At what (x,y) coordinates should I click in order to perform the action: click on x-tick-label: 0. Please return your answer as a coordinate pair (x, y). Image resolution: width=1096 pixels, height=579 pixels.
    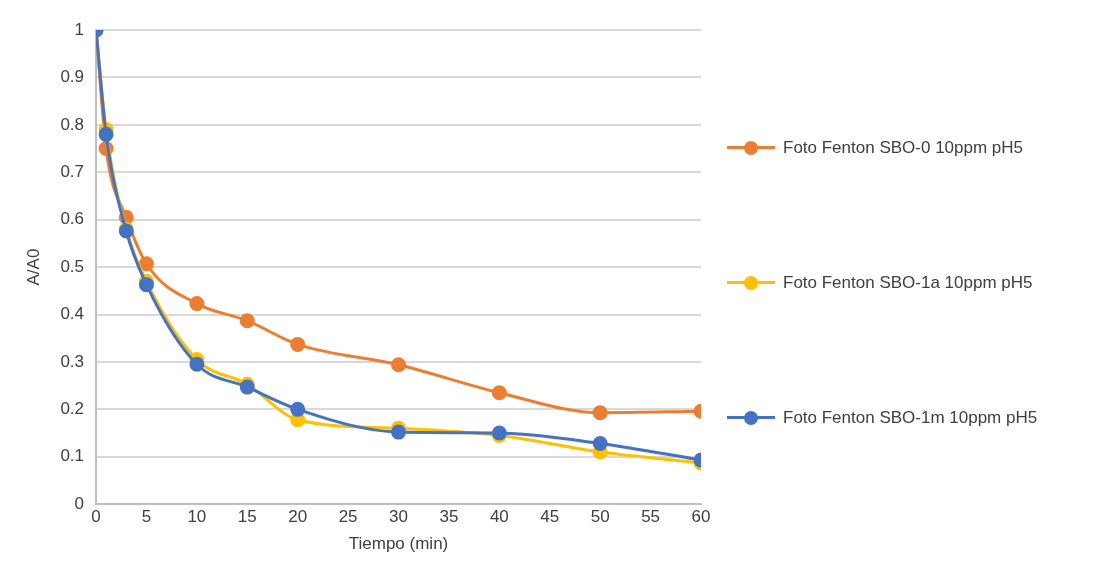
    Looking at the image, I should click on (96, 517).